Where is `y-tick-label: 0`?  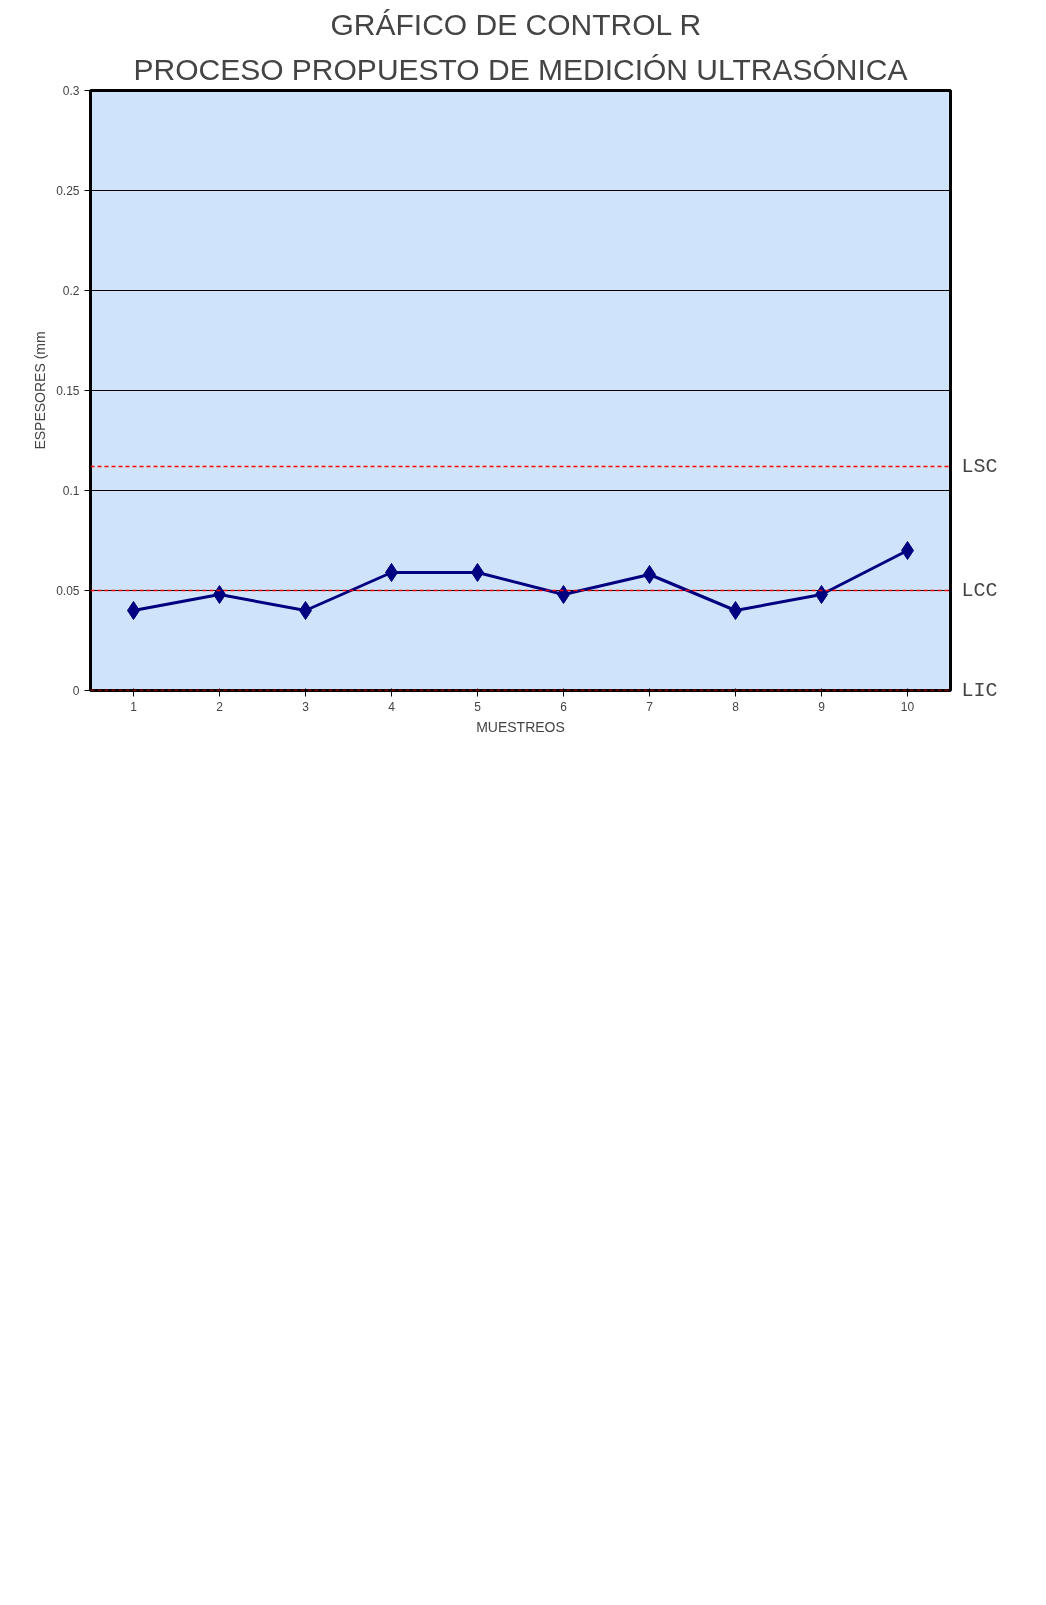 y-tick-label: 0 is located at coordinates (76, 691).